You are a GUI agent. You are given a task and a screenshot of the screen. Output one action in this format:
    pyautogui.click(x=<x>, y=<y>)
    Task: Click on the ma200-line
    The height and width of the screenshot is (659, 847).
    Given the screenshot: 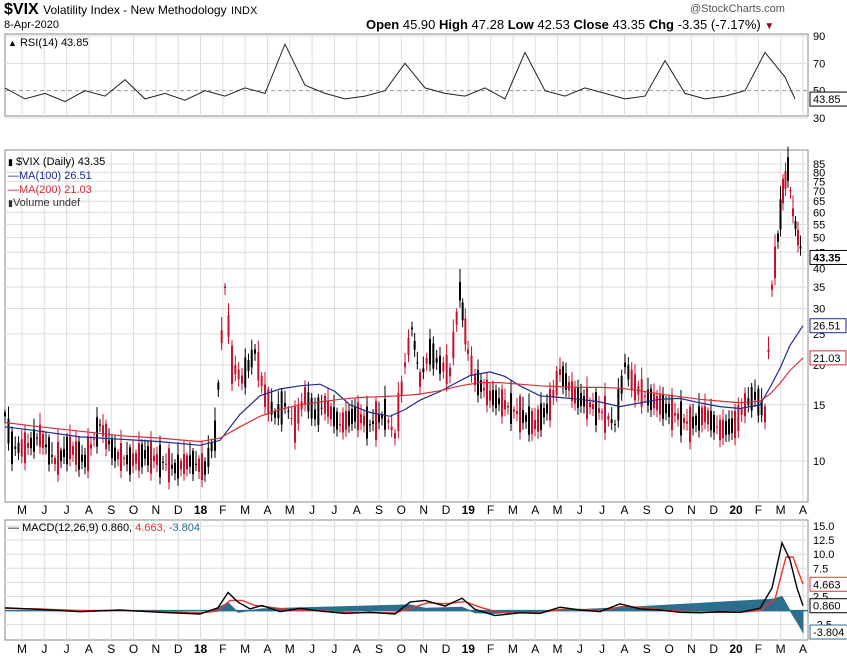 What is the action you would take?
    pyautogui.click(x=404, y=400)
    